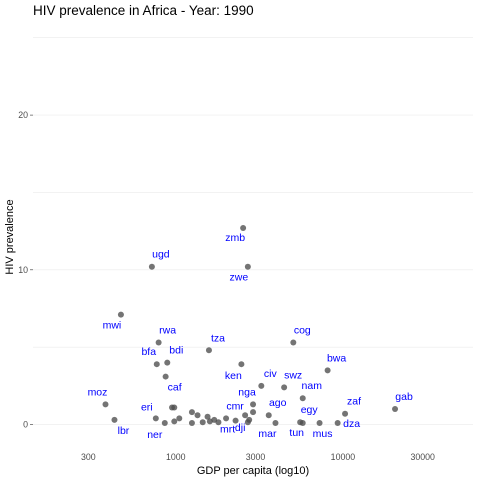 This screenshot has width=480, height=480. What do you see at coordinates (247, 266) in the screenshot?
I see `point-zwe` at bounding box center [247, 266].